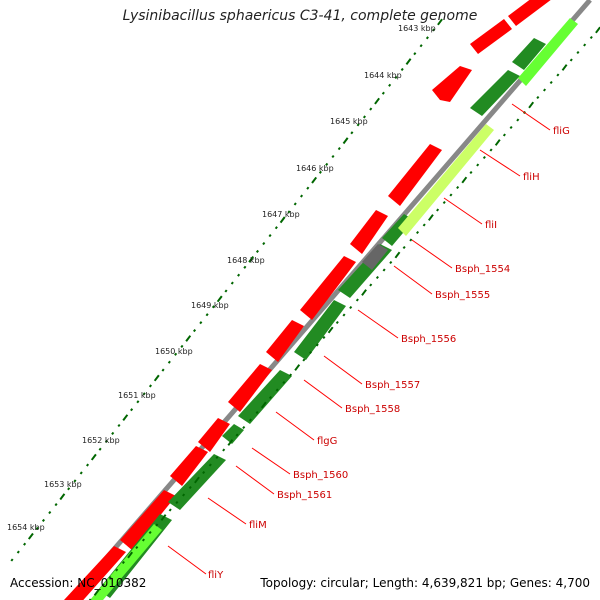 The height and width of the screenshot is (600, 600). What do you see at coordinates (281, 214) in the screenshot?
I see `kbp-label: 1647 kbp` at bounding box center [281, 214].